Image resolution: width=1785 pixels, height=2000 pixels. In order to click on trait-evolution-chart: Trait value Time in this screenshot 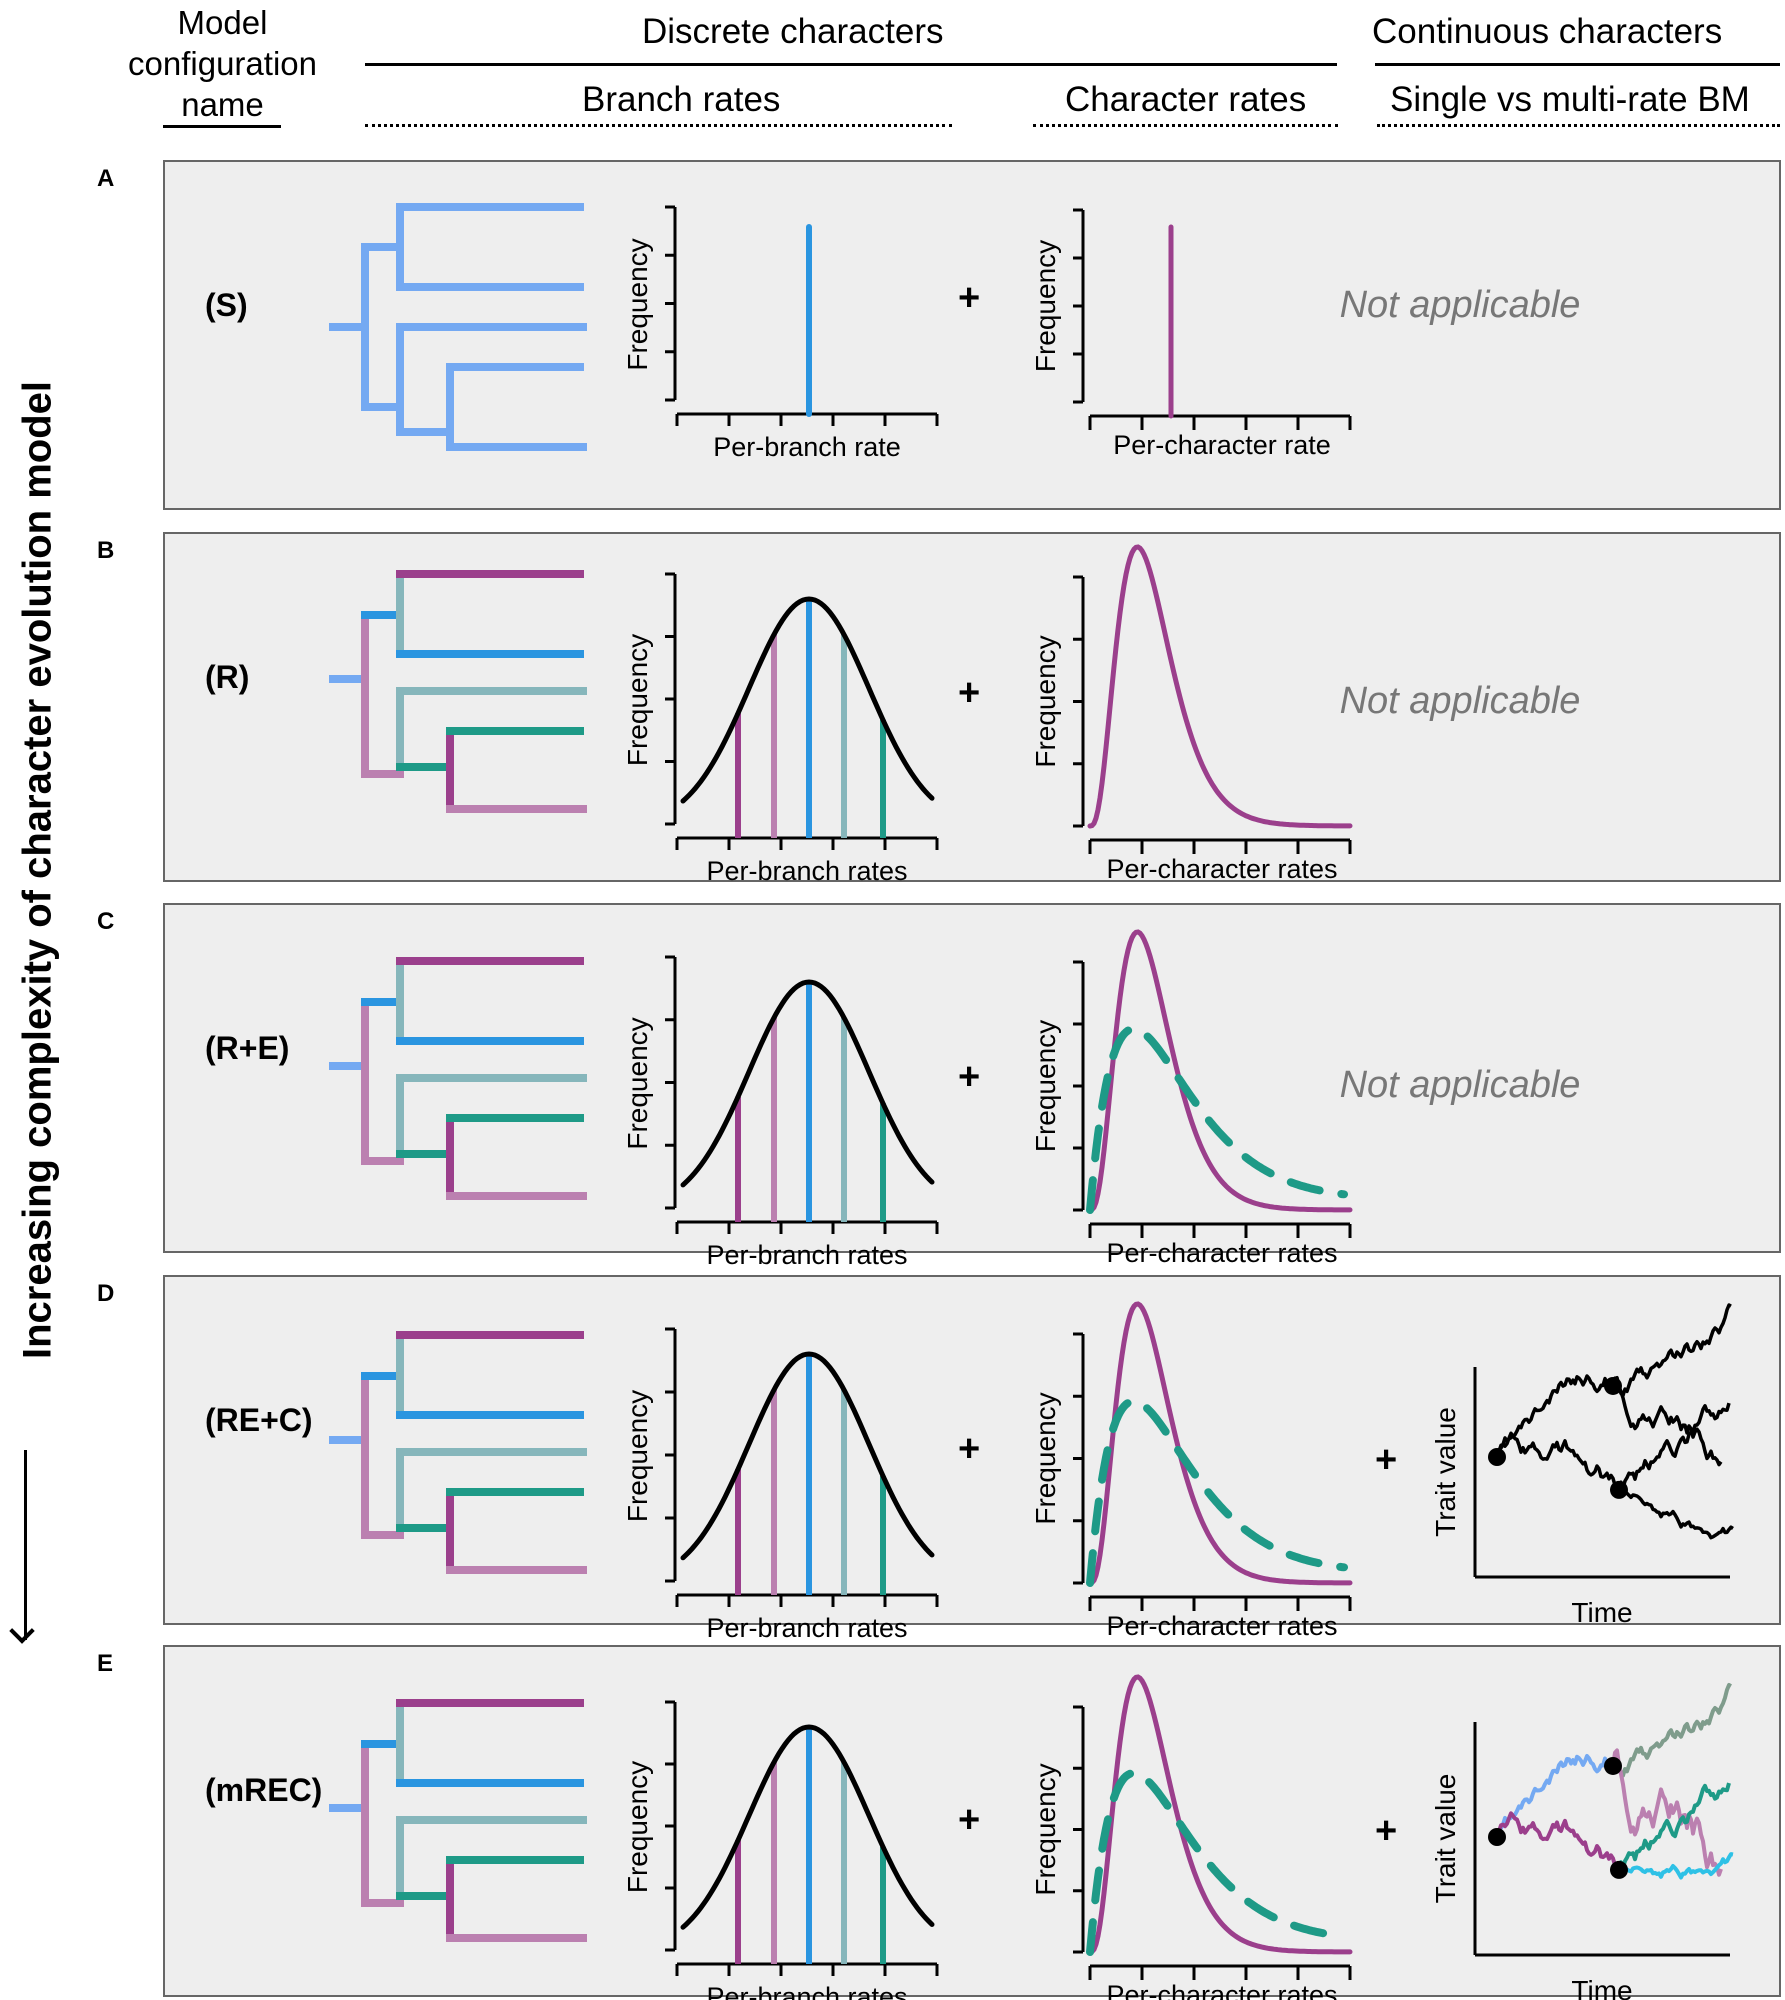, I will do `click(1582, 1465)`.